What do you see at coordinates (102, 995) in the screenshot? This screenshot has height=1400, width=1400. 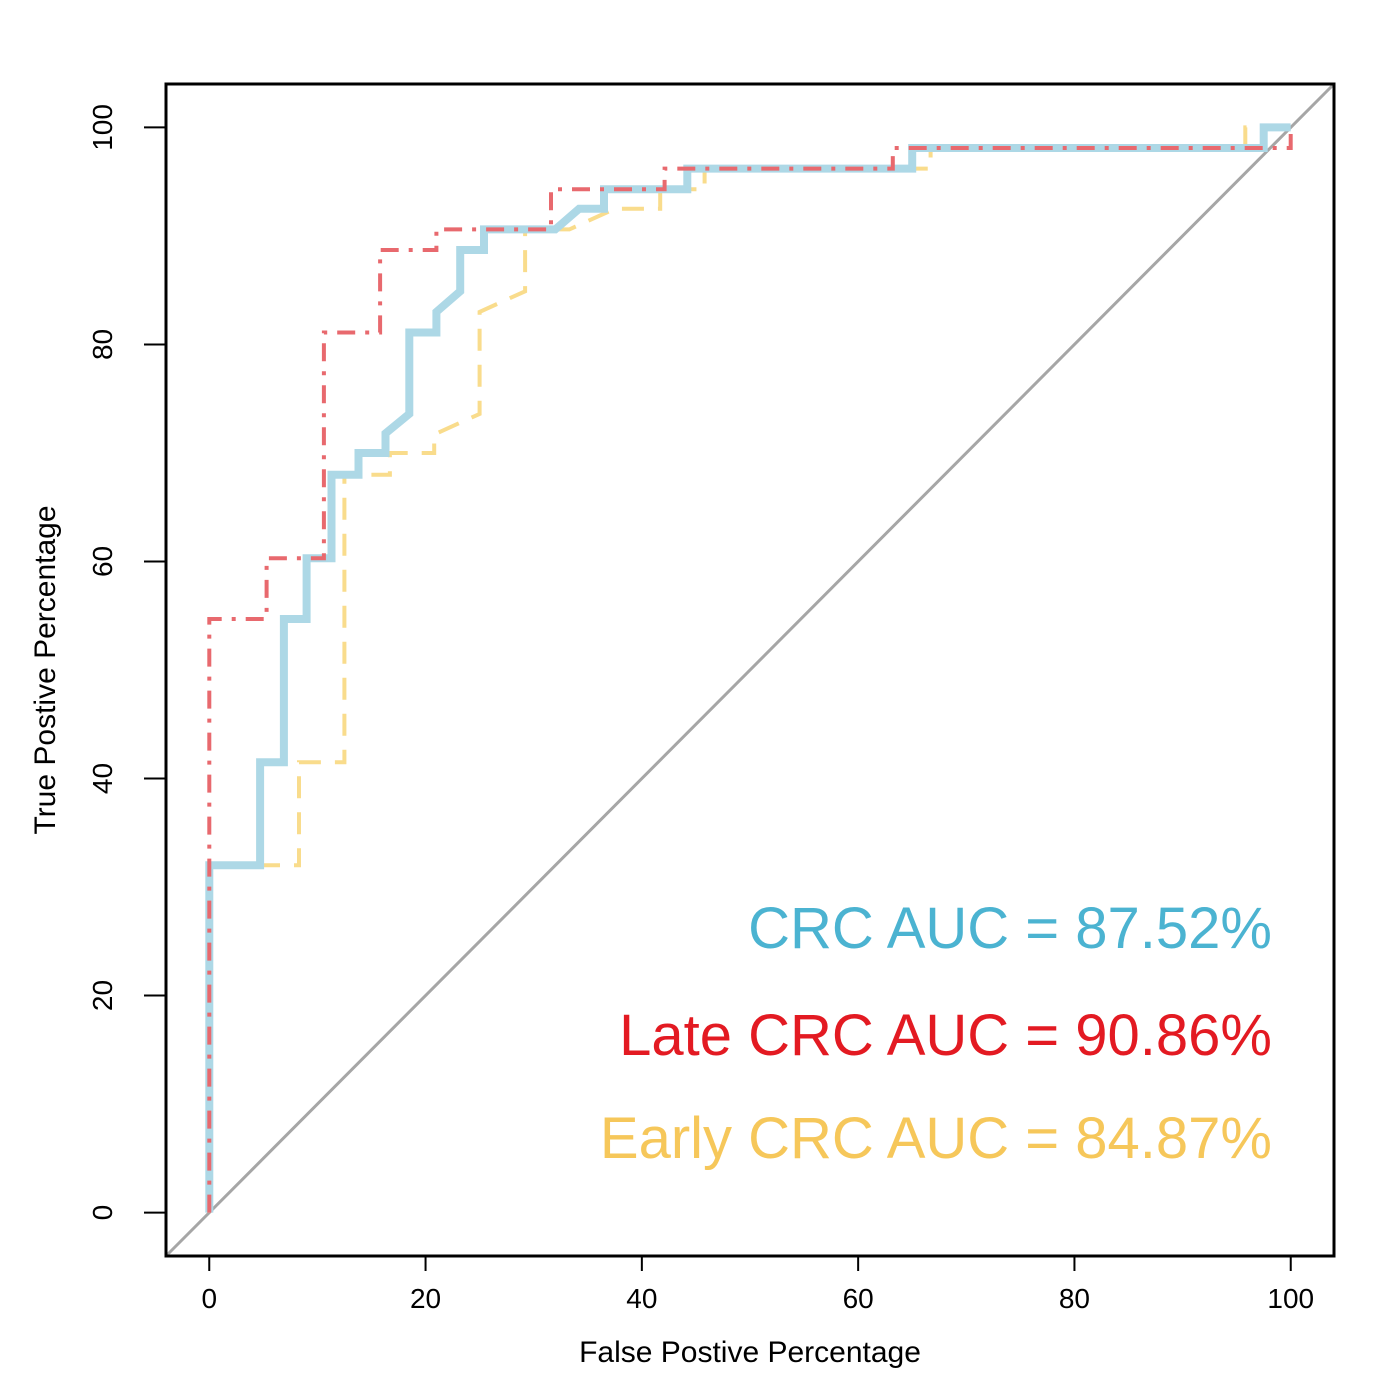 I see `y-tick-label: 20` at bounding box center [102, 995].